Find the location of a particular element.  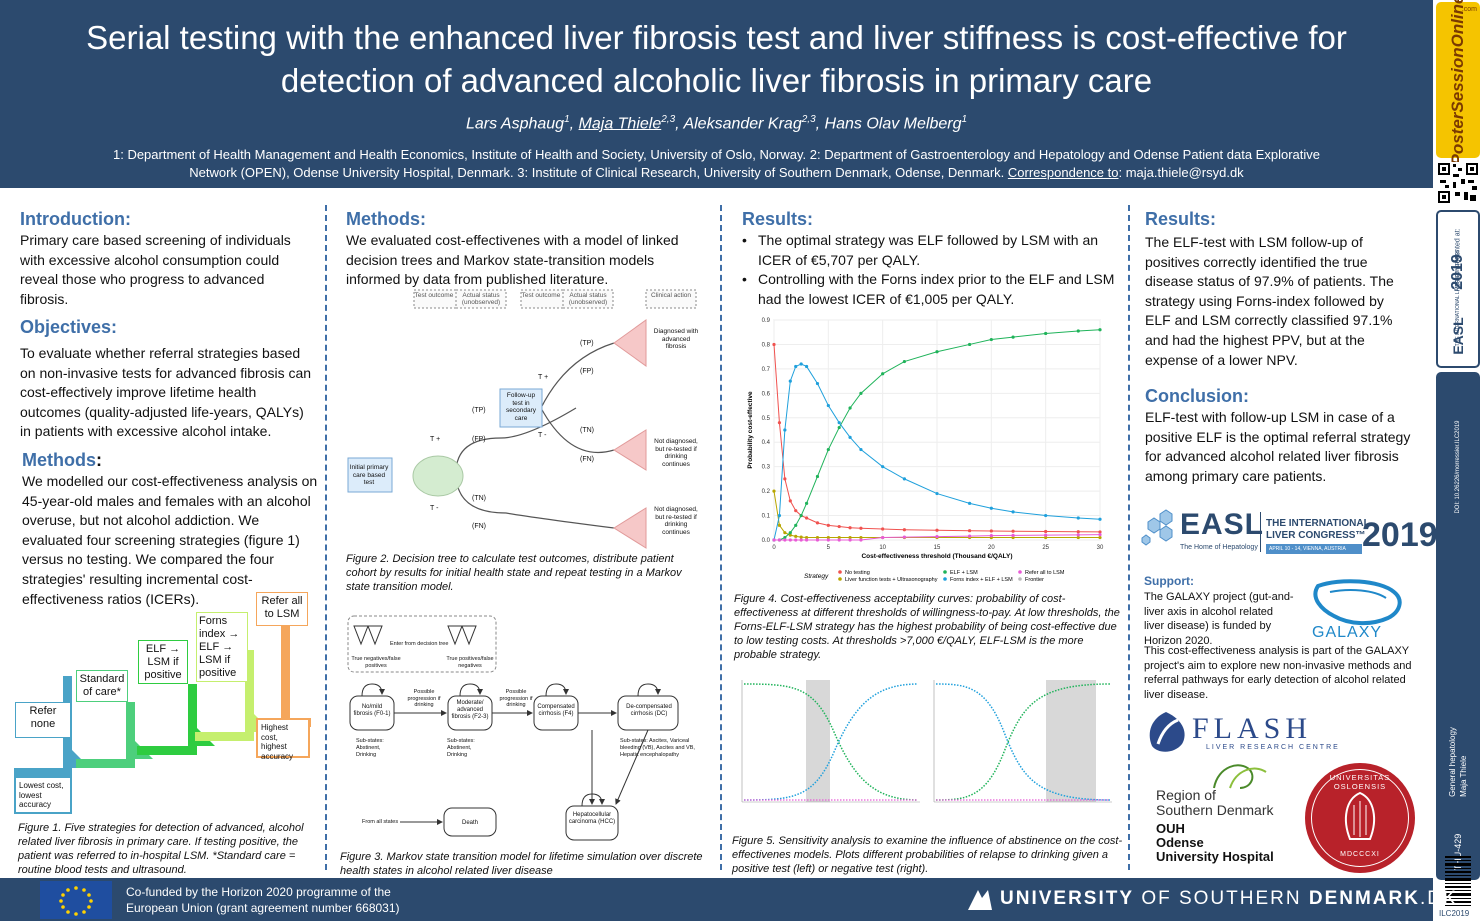

highest-cost-label: Highest cost, highest accuracy is located at coordinates (283, 739).